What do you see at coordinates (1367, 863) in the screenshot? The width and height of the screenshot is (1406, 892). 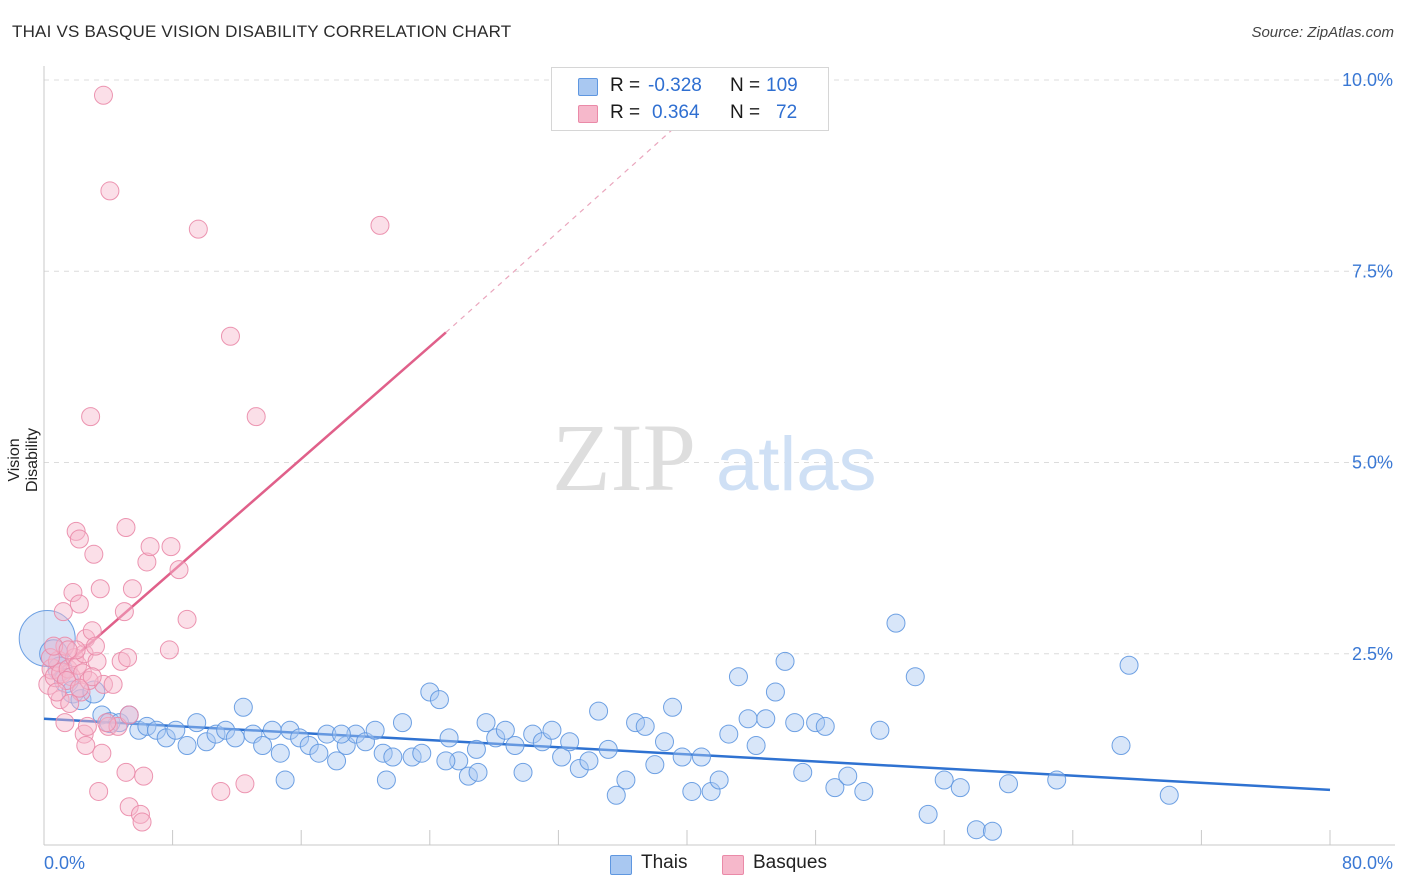 I see `x-tick-label-max: 80.0%` at bounding box center [1367, 863].